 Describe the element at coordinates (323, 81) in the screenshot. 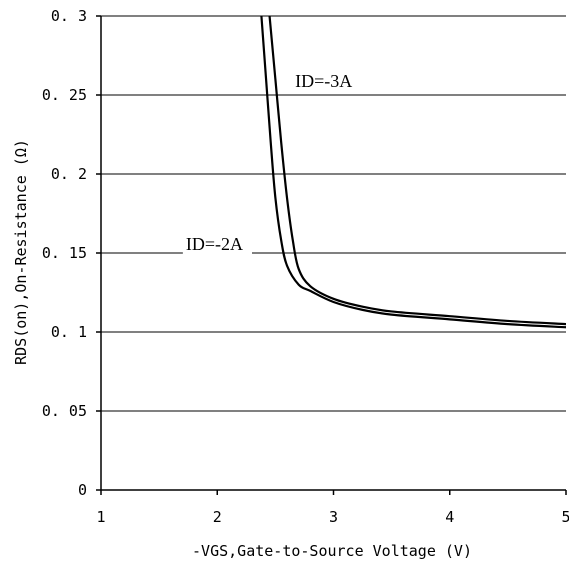

I see `series-annotation: ID=-3A` at that location.